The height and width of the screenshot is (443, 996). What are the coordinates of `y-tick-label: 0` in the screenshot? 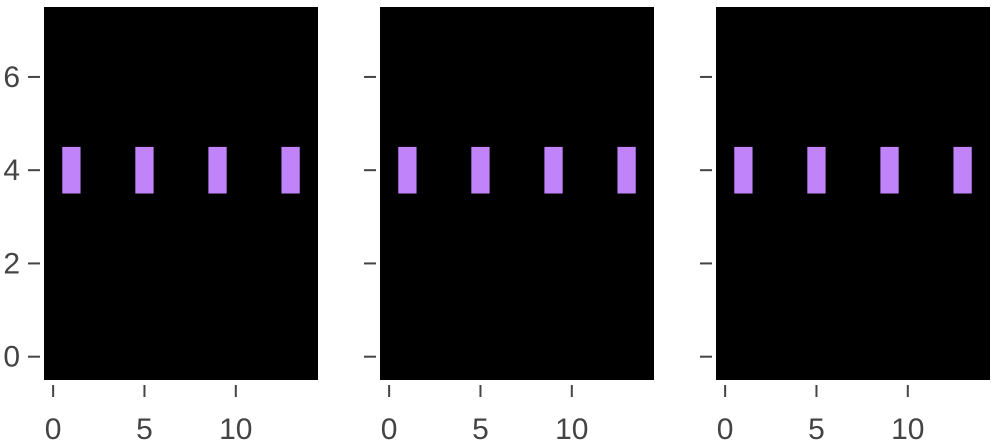 It's located at (11, 357).